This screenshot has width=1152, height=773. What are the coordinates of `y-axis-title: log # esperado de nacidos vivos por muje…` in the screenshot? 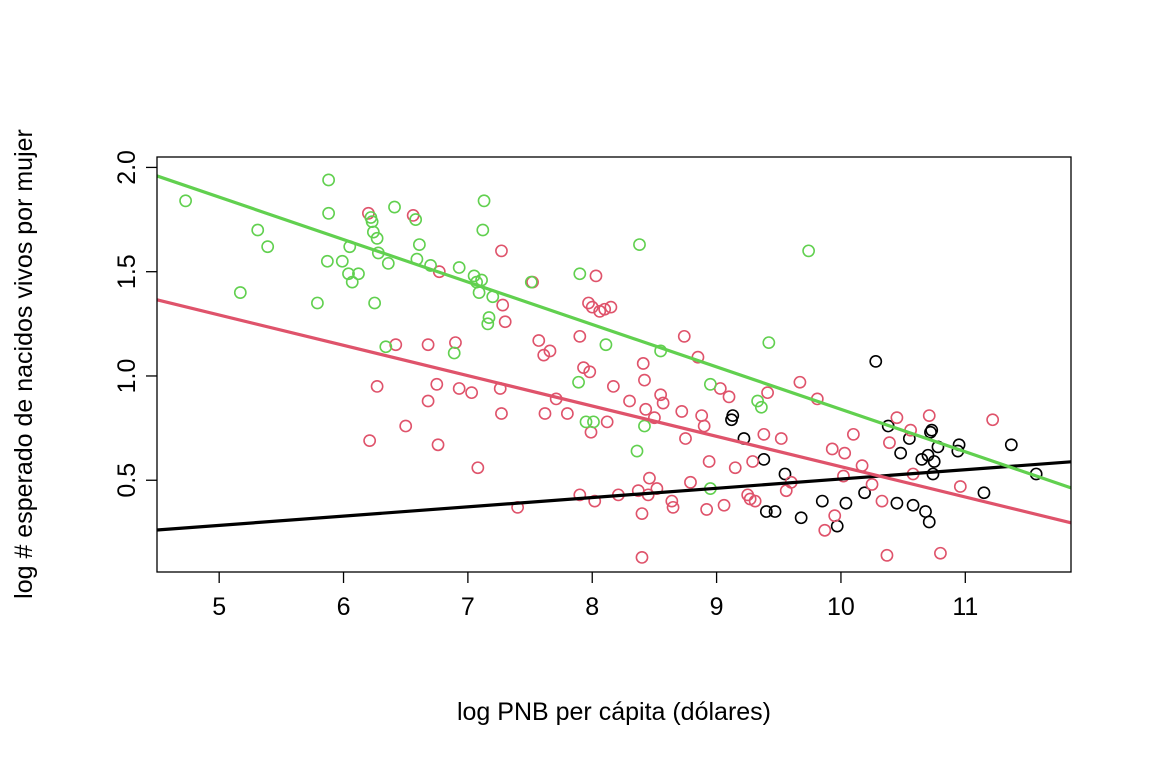 It's located at (24, 364).